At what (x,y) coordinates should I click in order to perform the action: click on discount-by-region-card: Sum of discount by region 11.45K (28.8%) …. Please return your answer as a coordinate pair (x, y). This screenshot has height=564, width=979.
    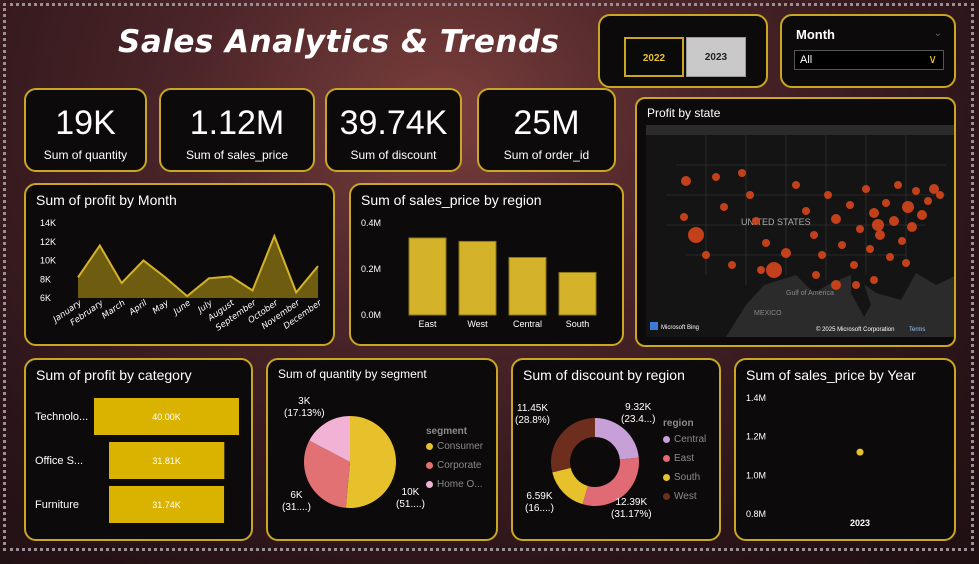
    Looking at the image, I should click on (616, 449).